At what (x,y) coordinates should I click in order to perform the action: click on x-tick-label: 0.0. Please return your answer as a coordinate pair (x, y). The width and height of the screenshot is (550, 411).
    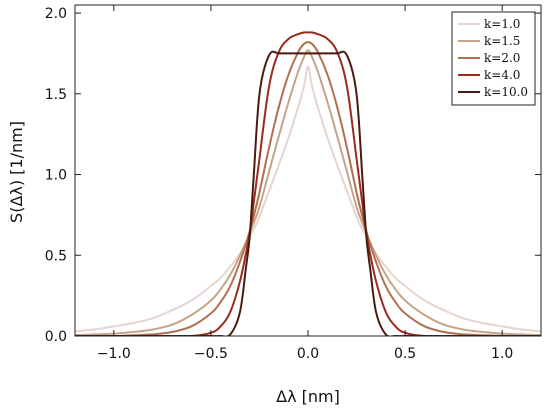
    Looking at the image, I should click on (308, 354).